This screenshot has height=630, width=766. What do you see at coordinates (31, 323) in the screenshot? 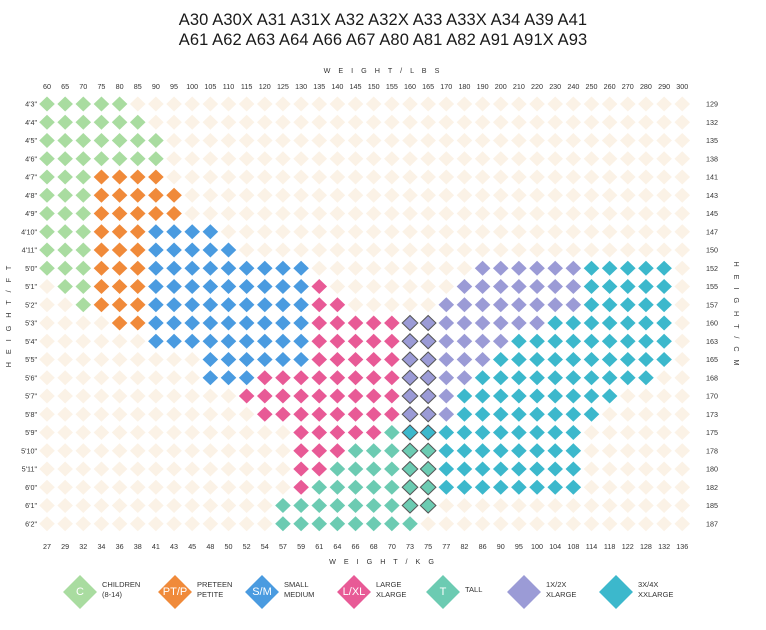
I see `height-ft-tick: 5'3"` at bounding box center [31, 323].